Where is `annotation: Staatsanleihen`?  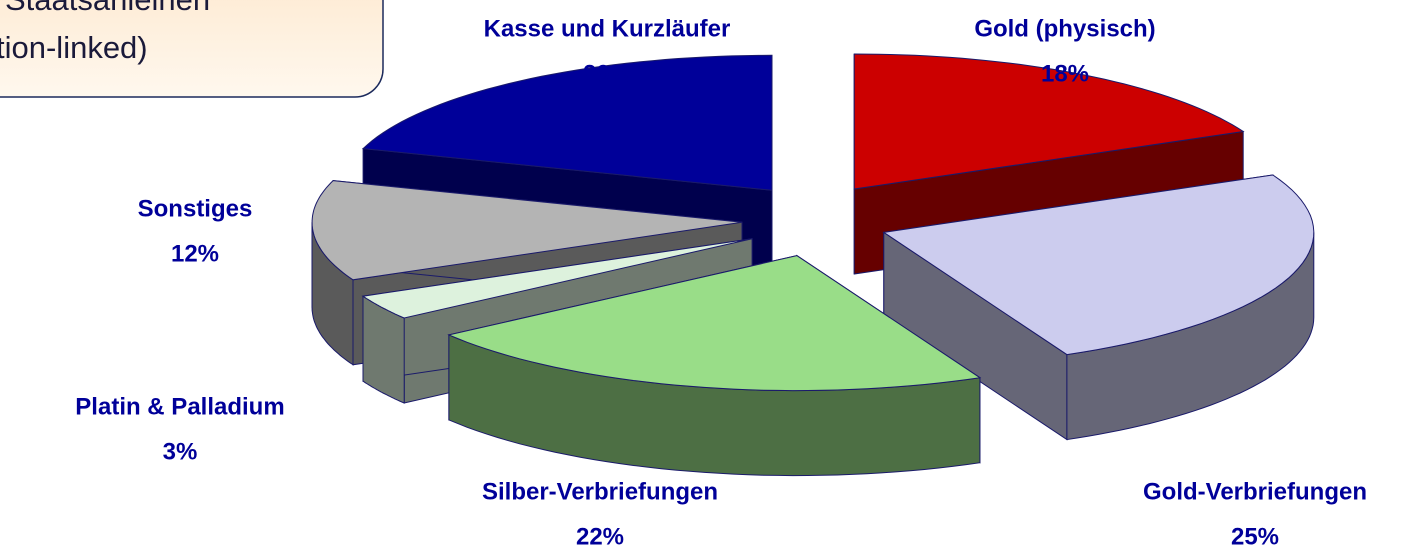
annotation: Staatsanleihen is located at coordinates (107, 8).